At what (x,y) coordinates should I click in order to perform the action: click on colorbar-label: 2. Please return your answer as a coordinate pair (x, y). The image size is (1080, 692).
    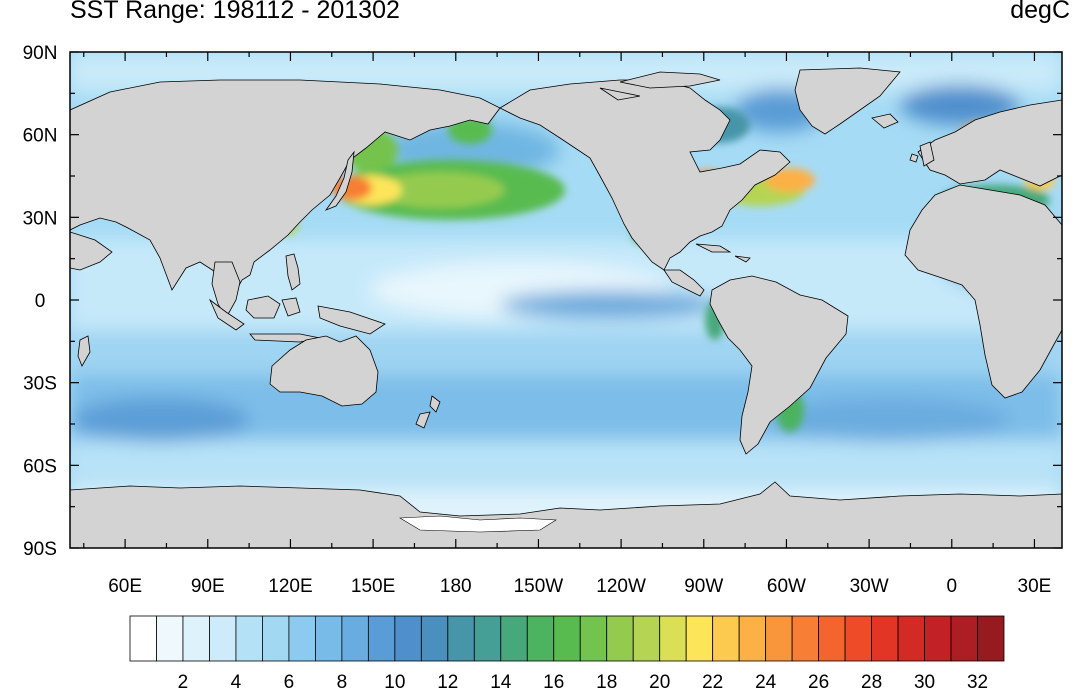
    Looking at the image, I should click on (183, 682).